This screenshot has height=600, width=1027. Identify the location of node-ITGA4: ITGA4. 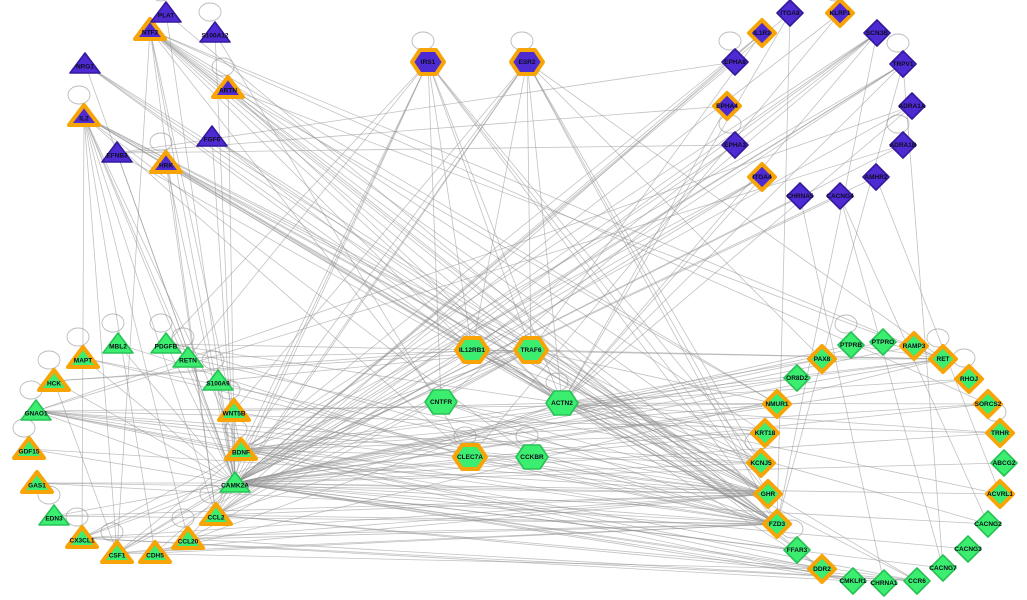
(762, 177).